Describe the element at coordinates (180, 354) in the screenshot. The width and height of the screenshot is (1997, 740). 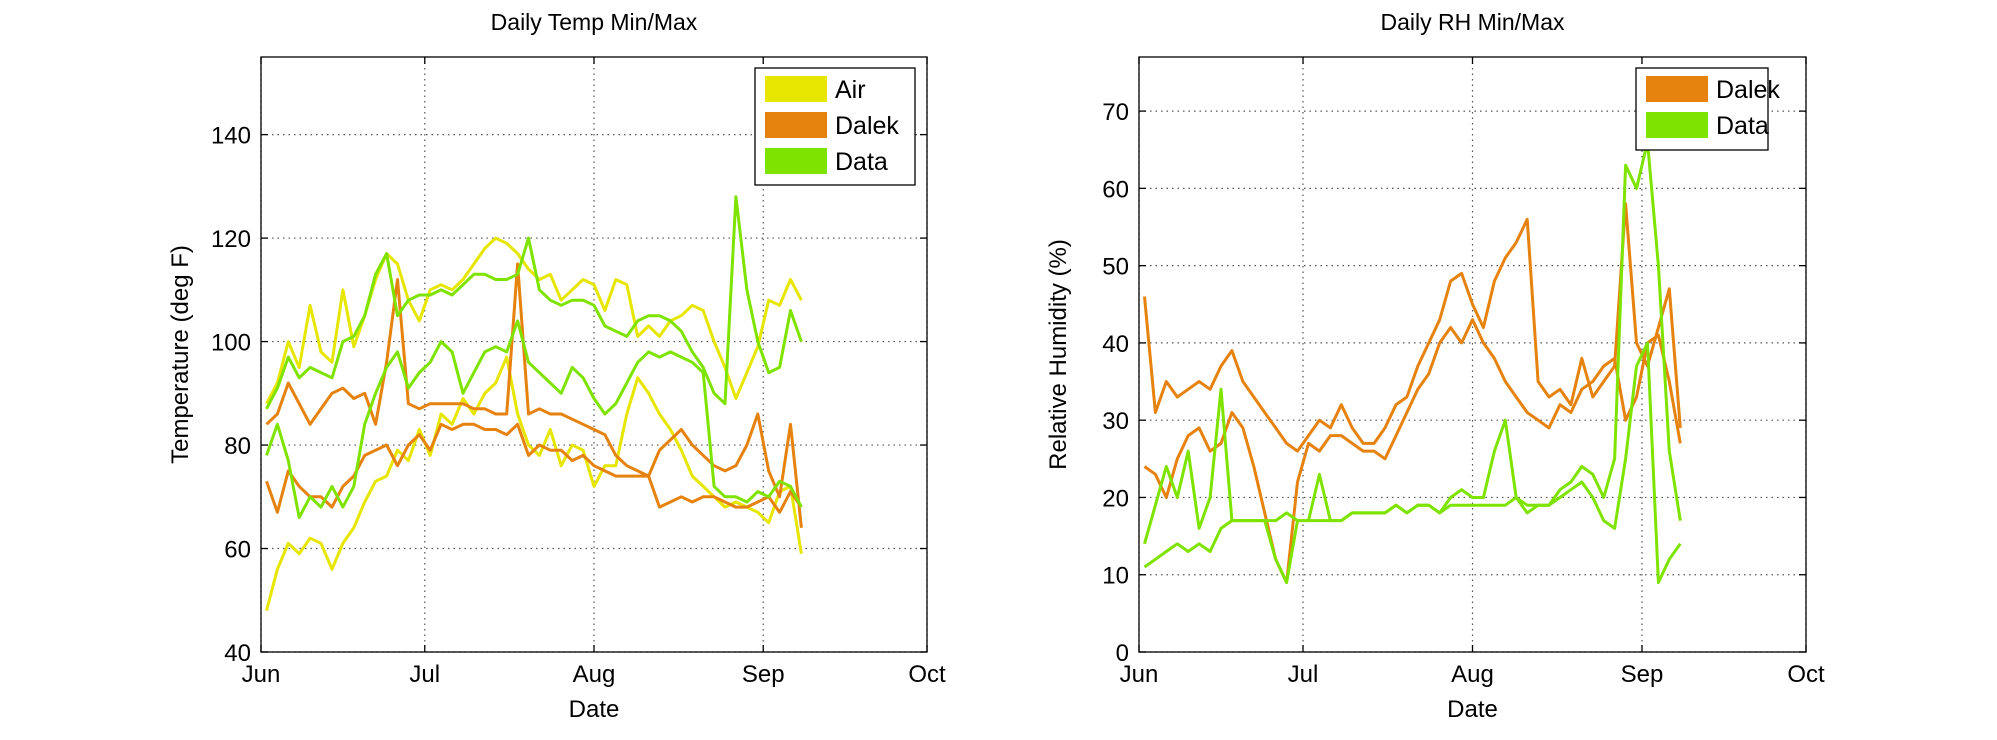
I see `y-axis-label: Temperature (deg F)` at that location.